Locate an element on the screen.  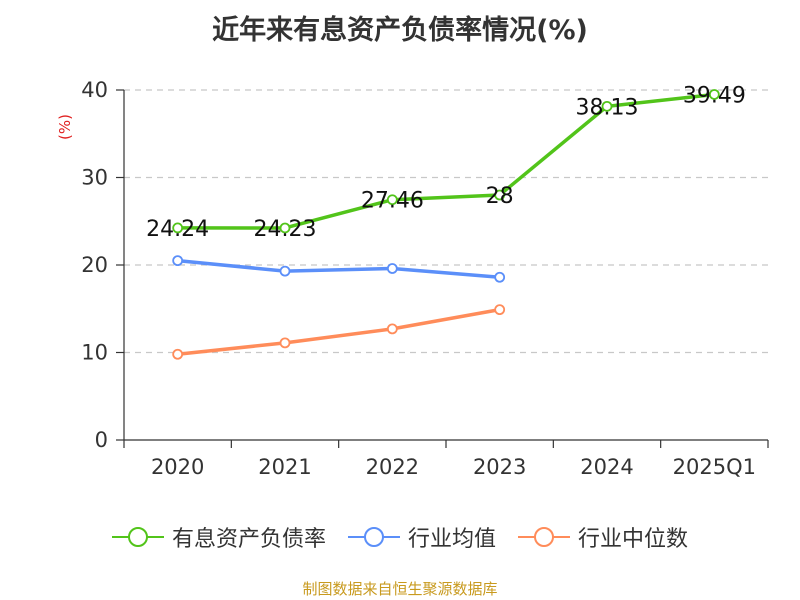
legend-label: 有息资产负债率 is located at coordinates (248, 539).